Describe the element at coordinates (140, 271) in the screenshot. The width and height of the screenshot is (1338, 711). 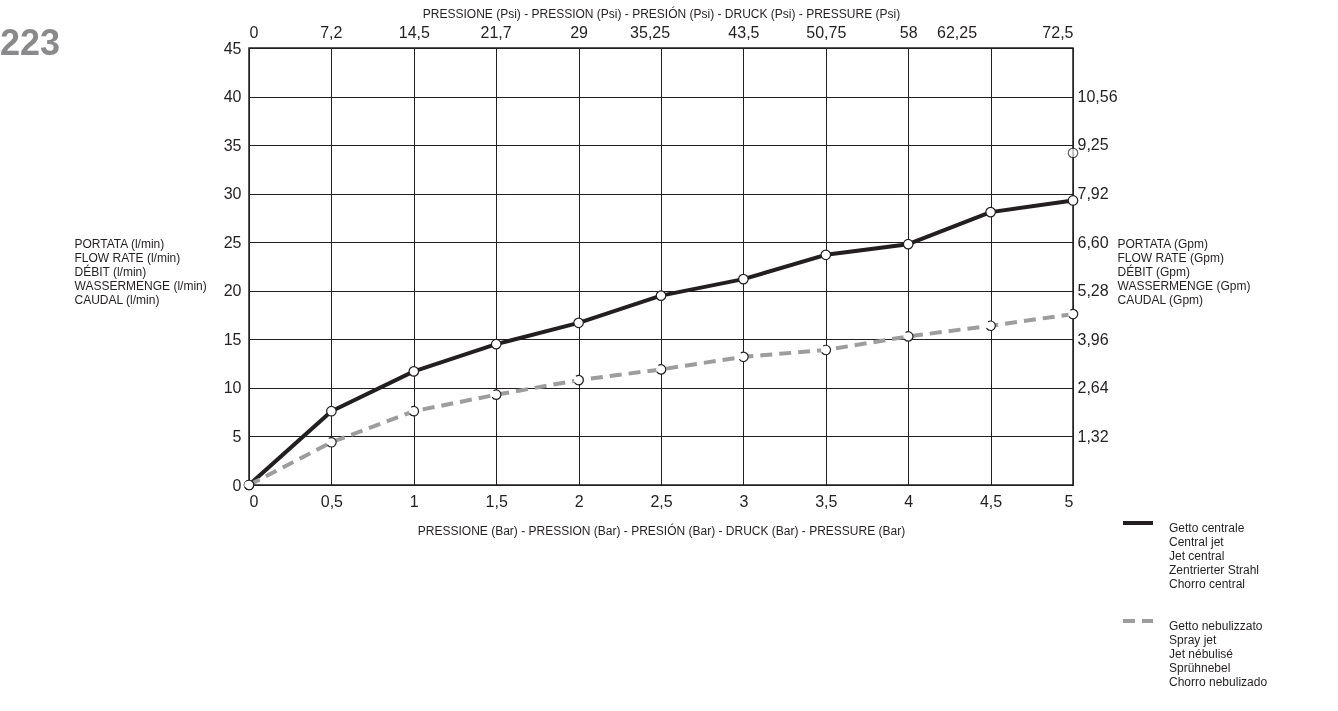
I see `y-axis-title: PORTATA (l/min) FLOW RATE (l/min) DÉBIT (l/min) WASSERMENGE (l/min) CAUDAL (l/min)` at that location.